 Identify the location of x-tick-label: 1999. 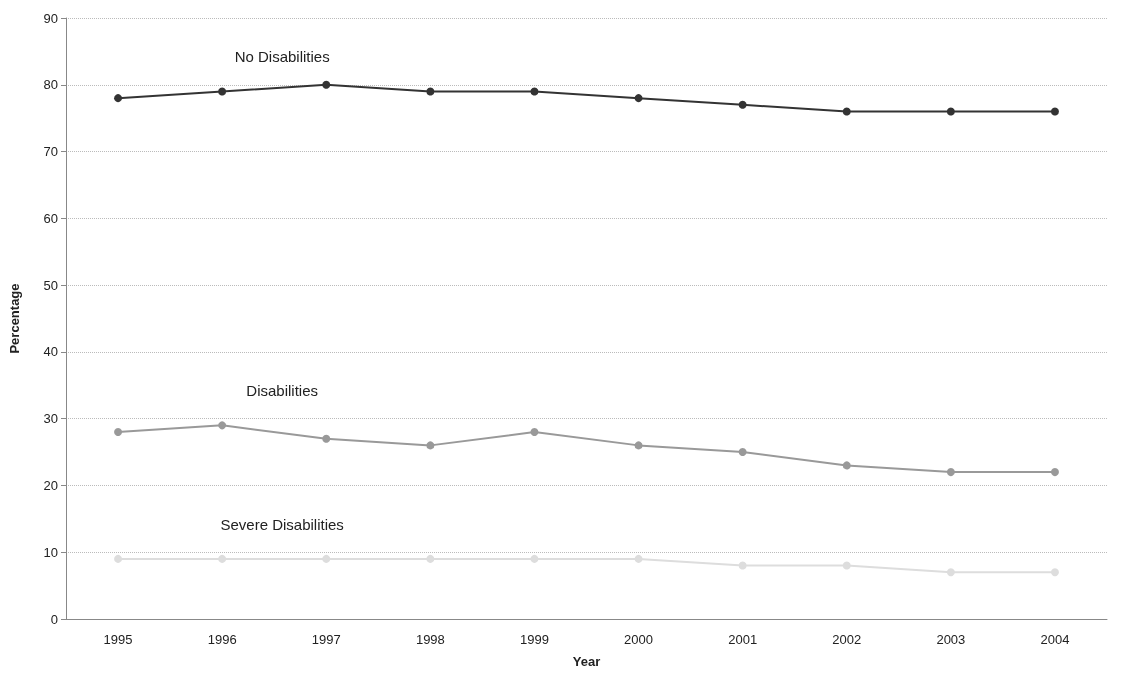
(534, 639).